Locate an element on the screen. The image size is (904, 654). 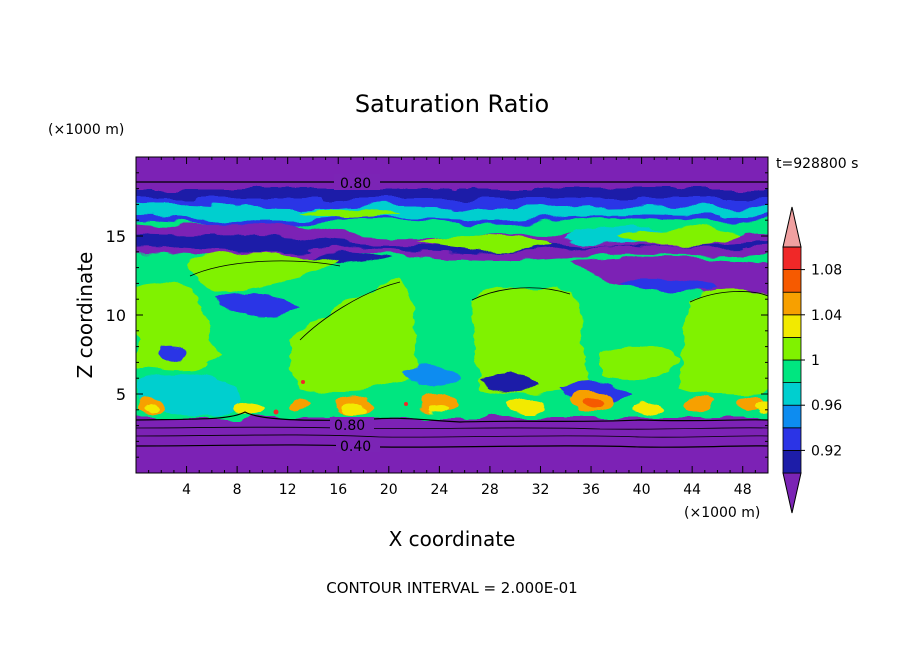
colorbar-extend-high is located at coordinates (792, 227).